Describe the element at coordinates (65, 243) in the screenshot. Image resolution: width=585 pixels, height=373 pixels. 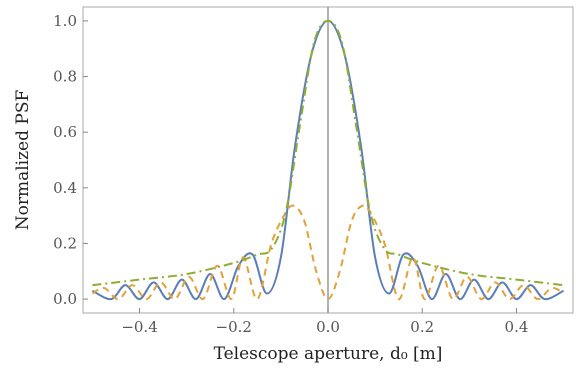
I see `y-tick-label: 0.2` at that location.